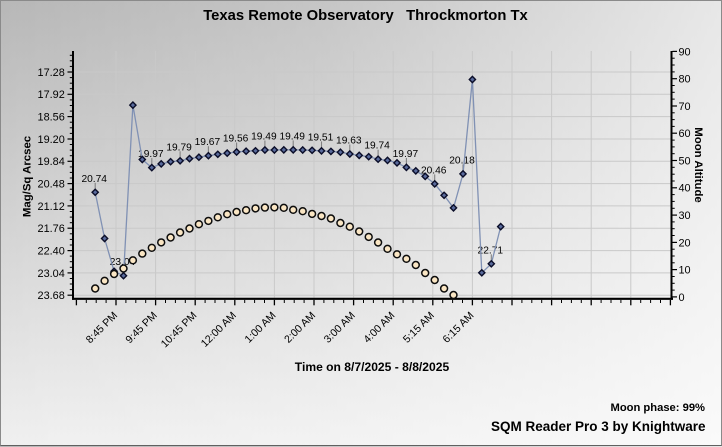 This screenshot has width=722, height=447. Describe the element at coordinates (372, 367) in the screenshot. I see `svg-text: Time on 8/7/2025 - 8/8/2025` at that location.